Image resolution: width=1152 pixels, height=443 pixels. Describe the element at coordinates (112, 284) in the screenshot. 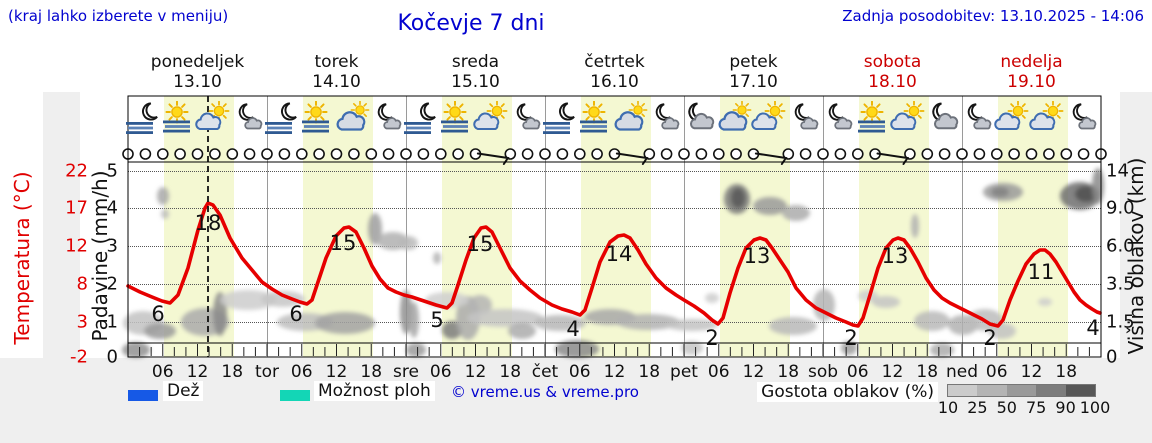

I see `precip-axis-tick: 2` at that location.